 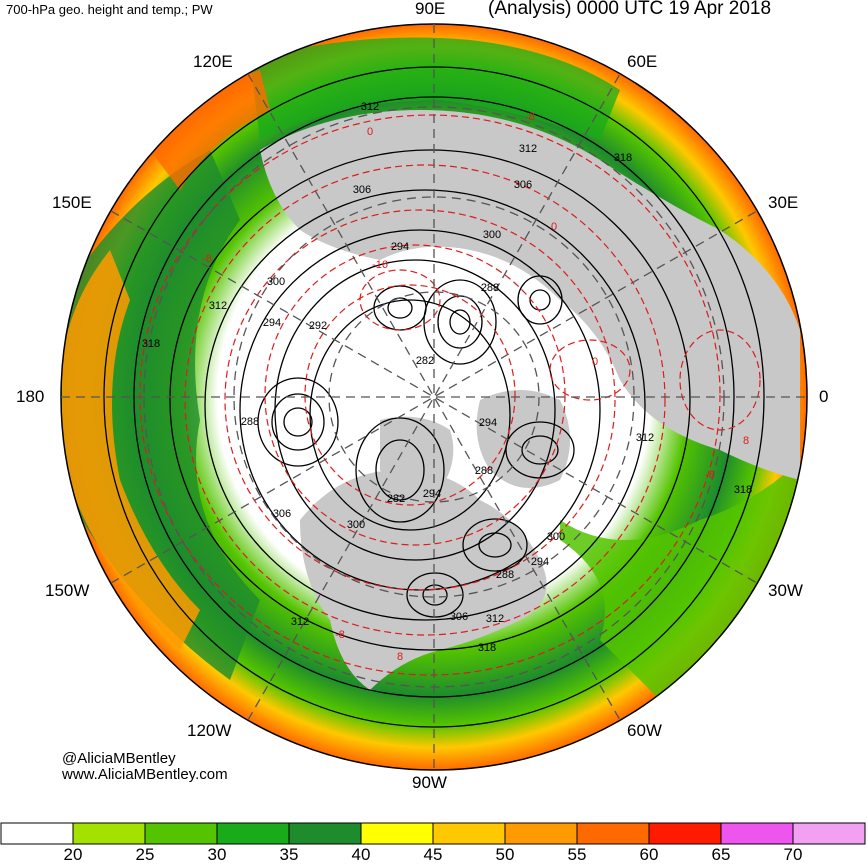 What do you see at coordinates (644, 730) in the screenshot?
I see `lon-label-60w: 60W` at bounding box center [644, 730].